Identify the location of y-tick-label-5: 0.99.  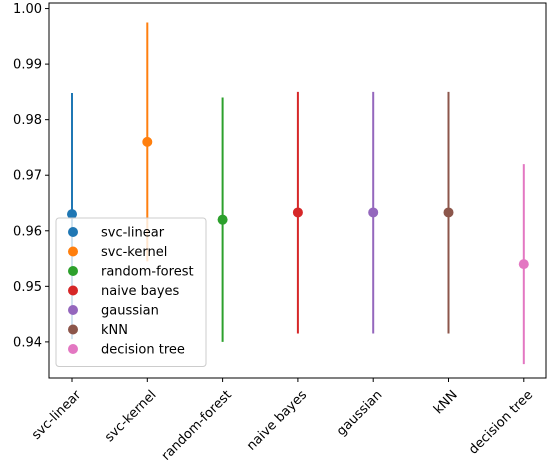
(27, 65).